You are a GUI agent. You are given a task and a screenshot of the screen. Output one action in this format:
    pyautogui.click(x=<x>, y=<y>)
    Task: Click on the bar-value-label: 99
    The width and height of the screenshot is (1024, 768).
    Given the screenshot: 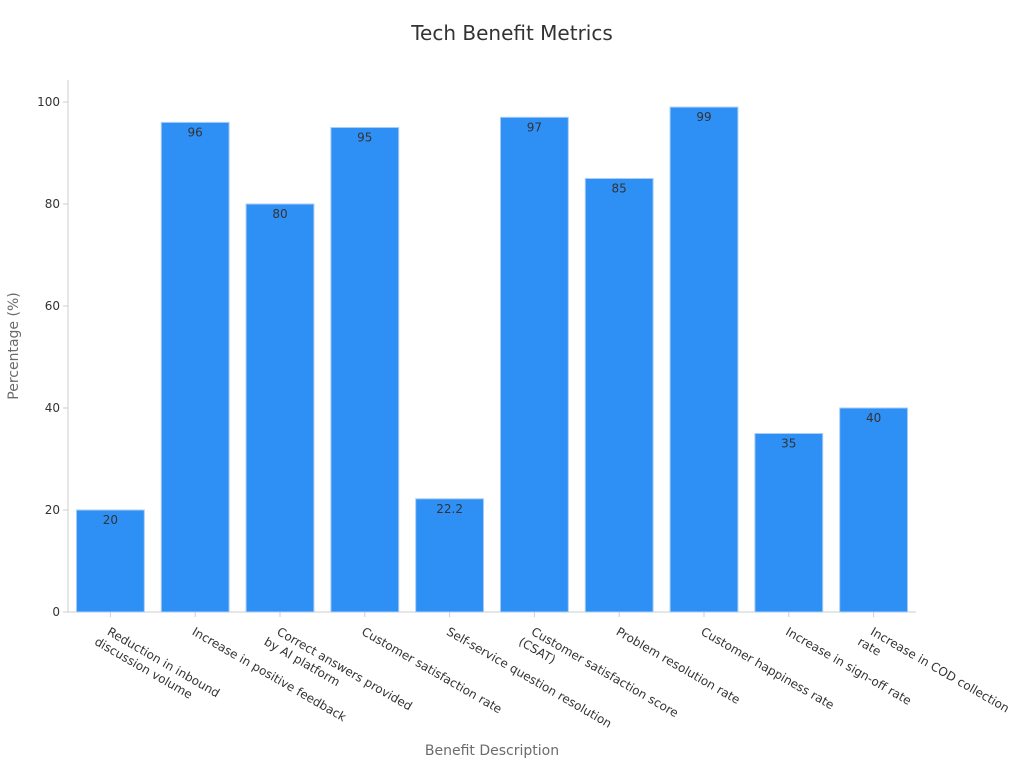 What is the action you would take?
    pyautogui.click(x=703, y=117)
    